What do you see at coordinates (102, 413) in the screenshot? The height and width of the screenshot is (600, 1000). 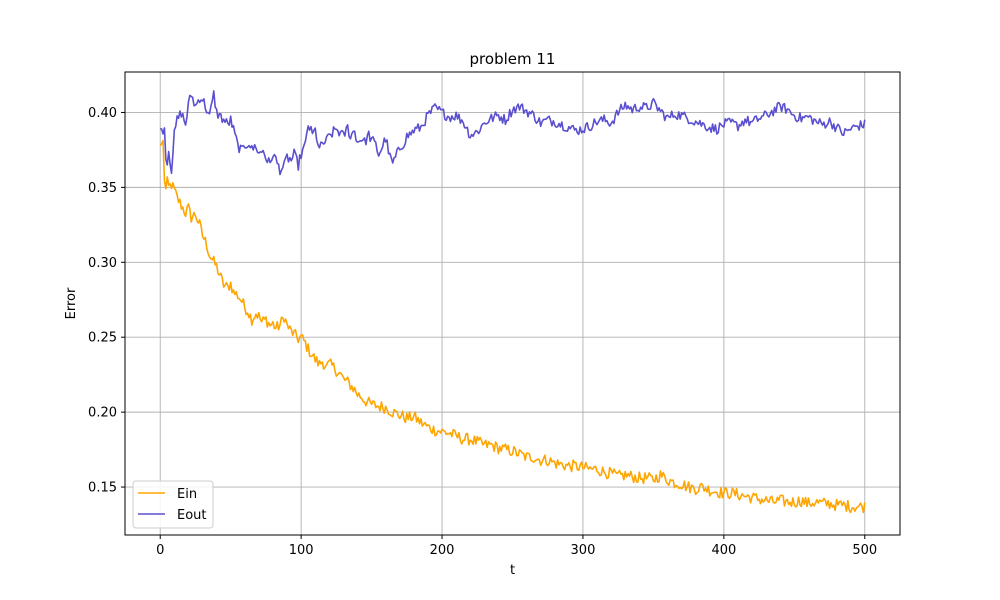 I see `y-tick-label: 0.20` at bounding box center [102, 413].